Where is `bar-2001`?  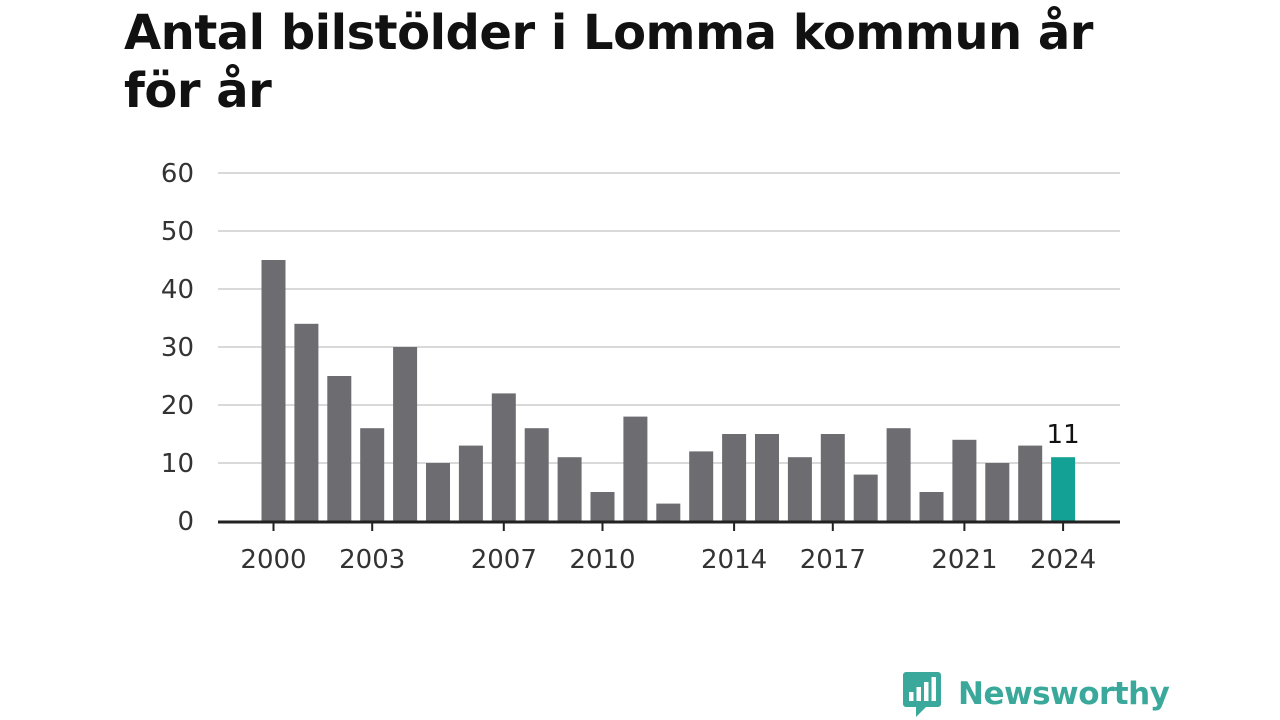 bar-2001 is located at coordinates (306, 422).